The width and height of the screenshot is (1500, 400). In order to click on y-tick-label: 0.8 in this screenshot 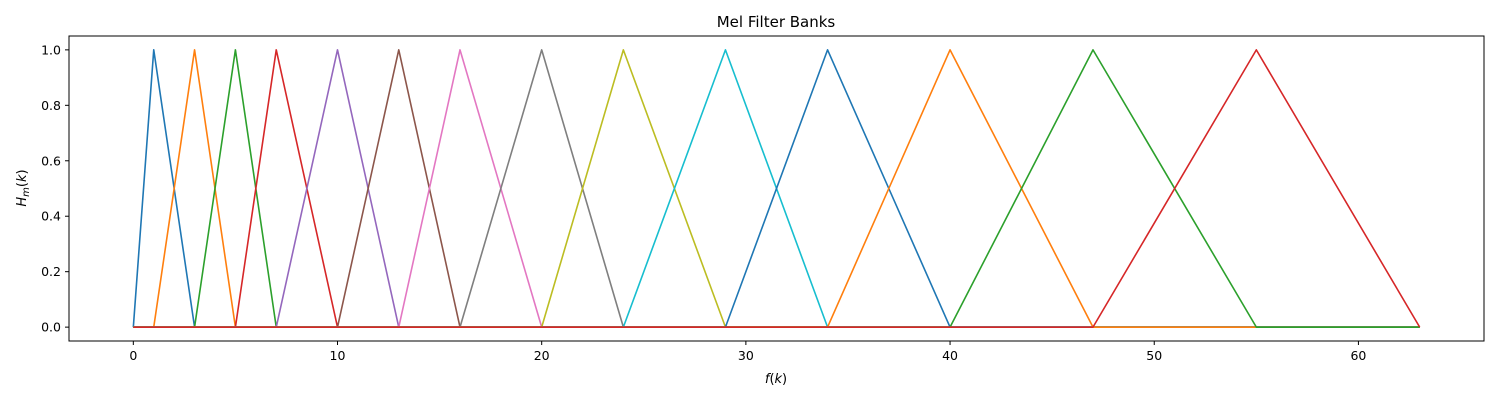, I will do `click(51, 105)`.